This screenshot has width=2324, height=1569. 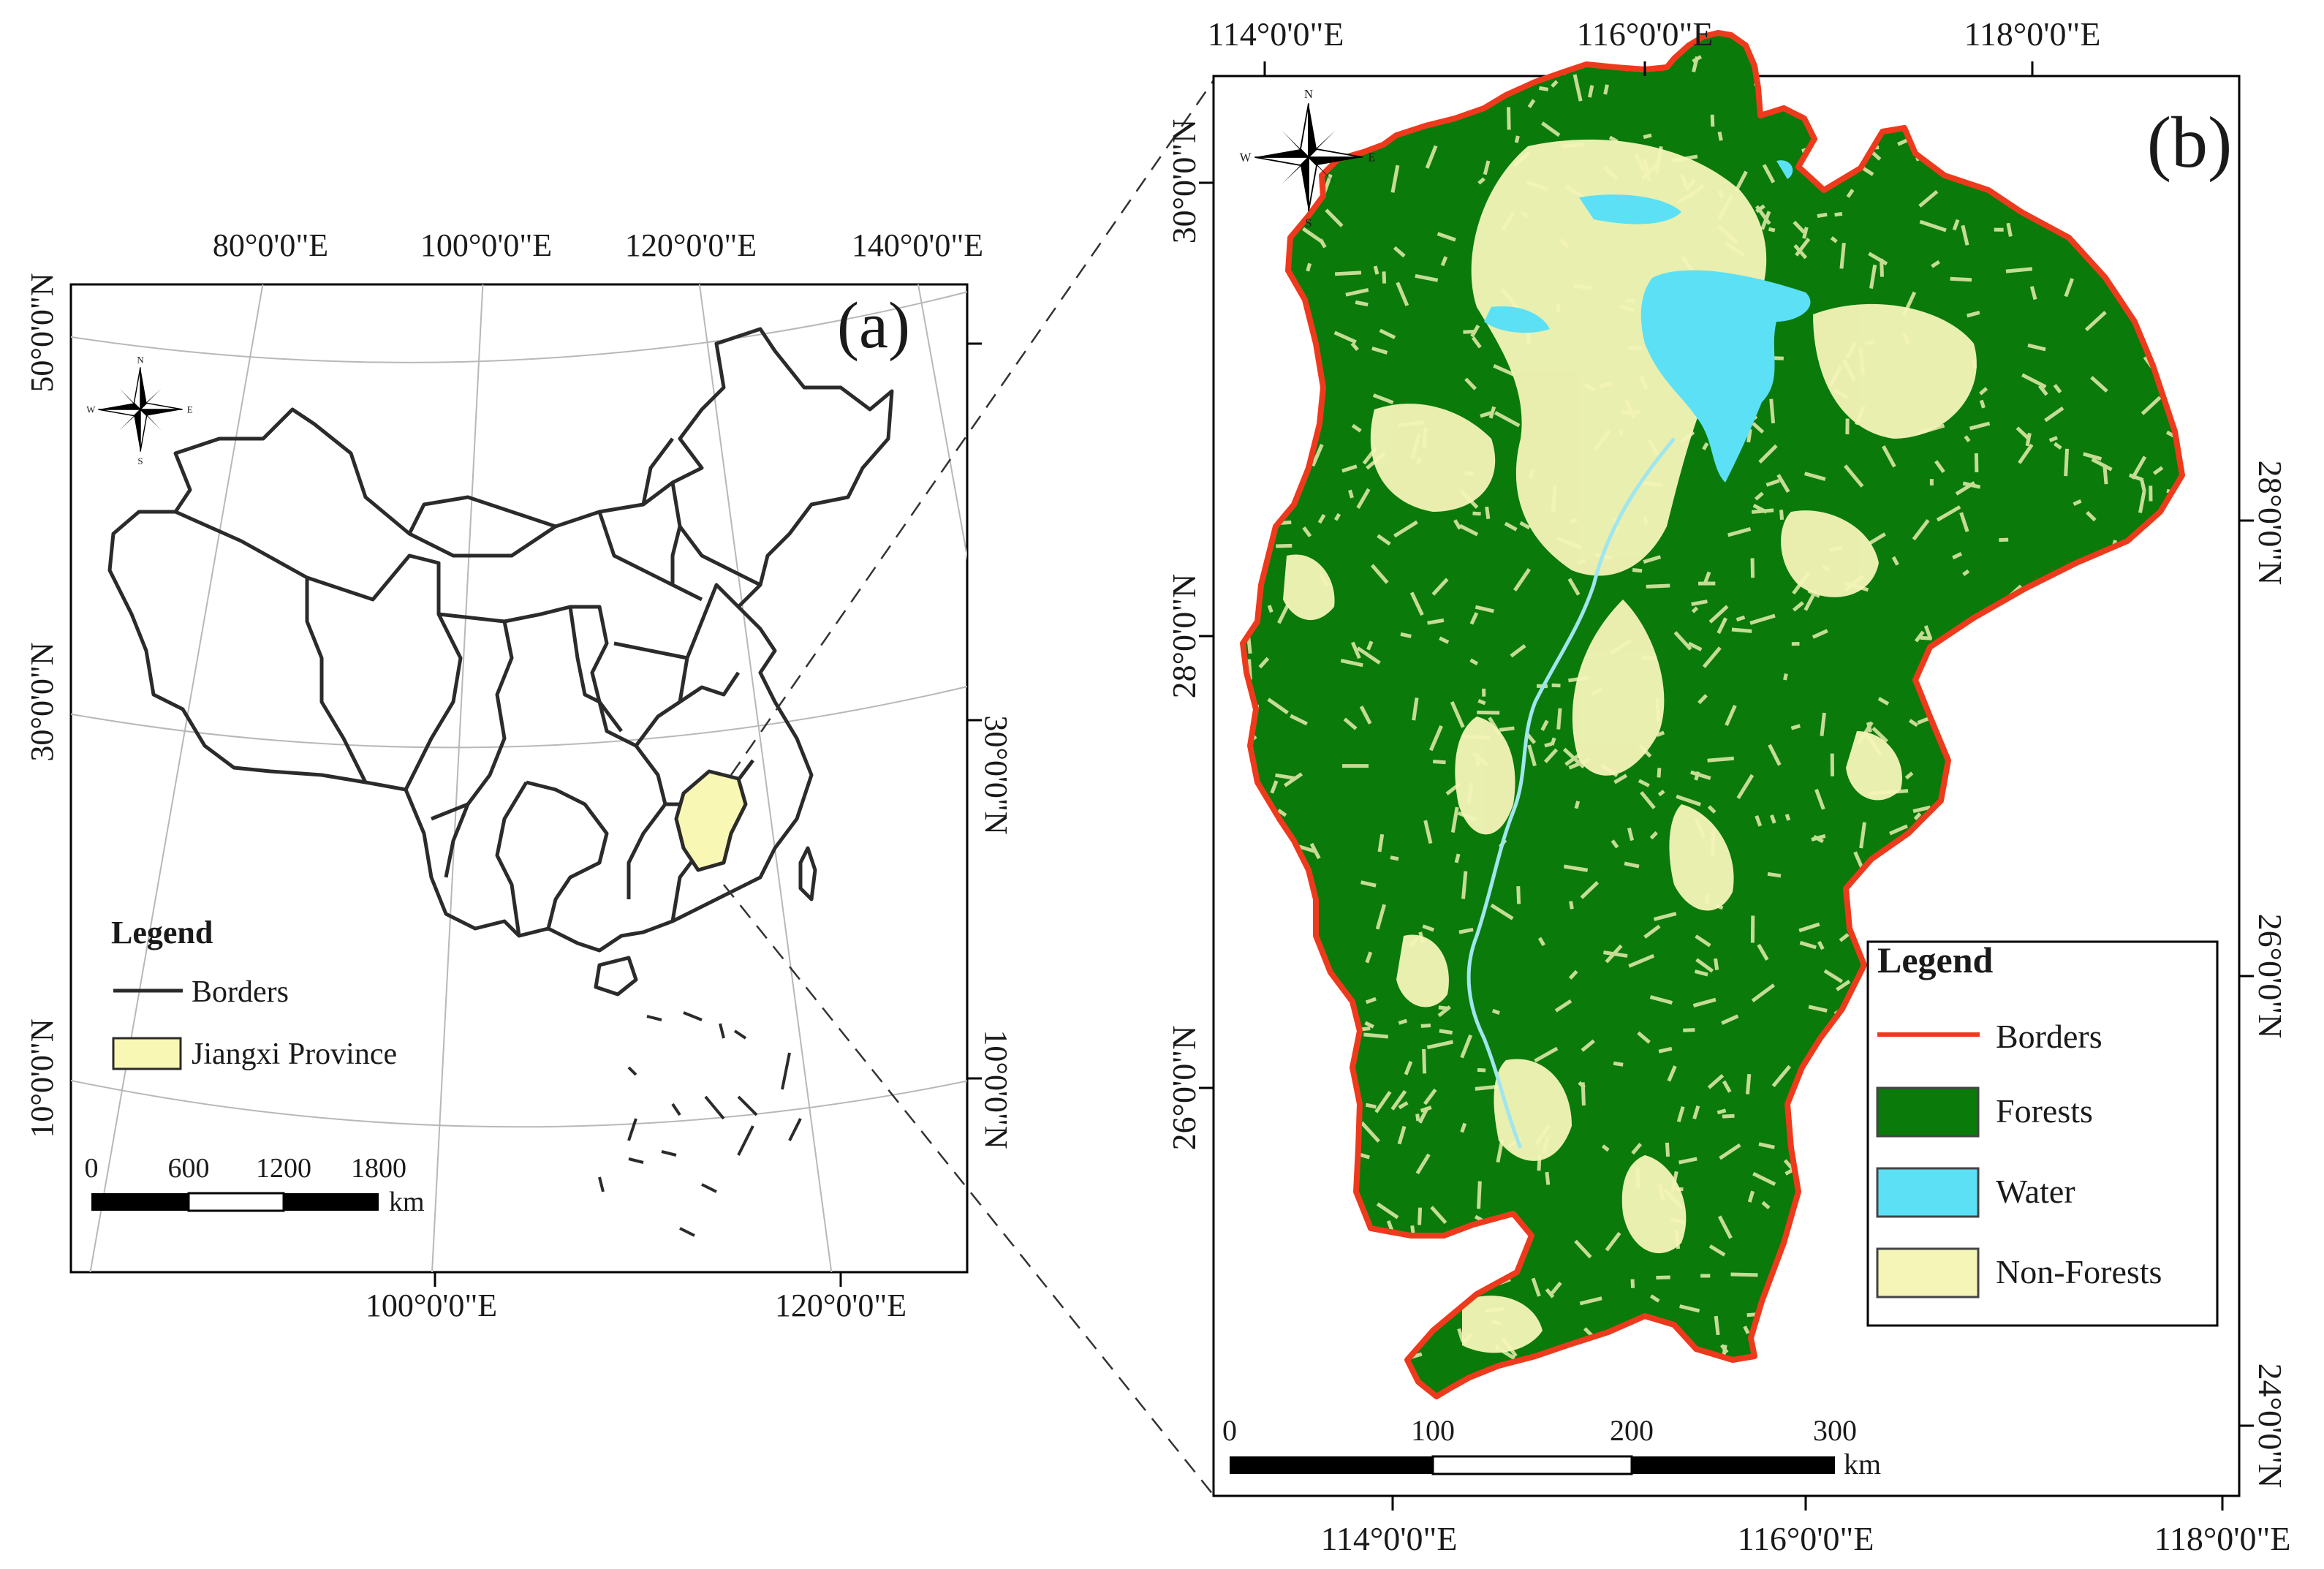 I want to click on b-right-lat-0: 28°0'0"N, so click(x=2270, y=524).